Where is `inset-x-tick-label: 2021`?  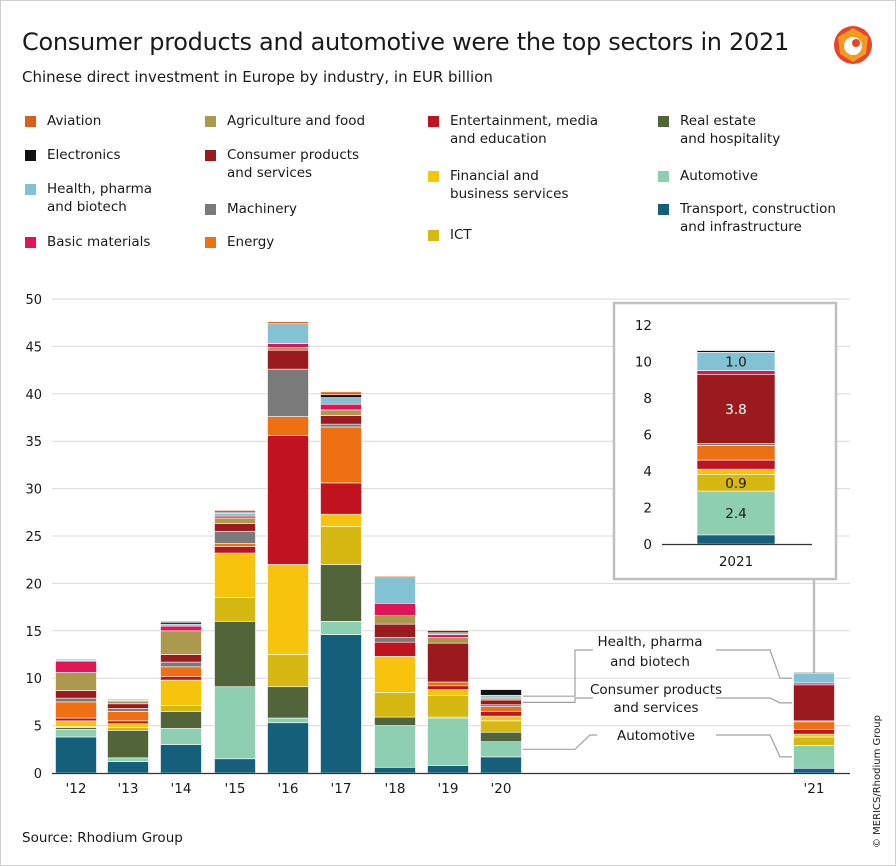
inset-x-tick-label: 2021 is located at coordinates (736, 562).